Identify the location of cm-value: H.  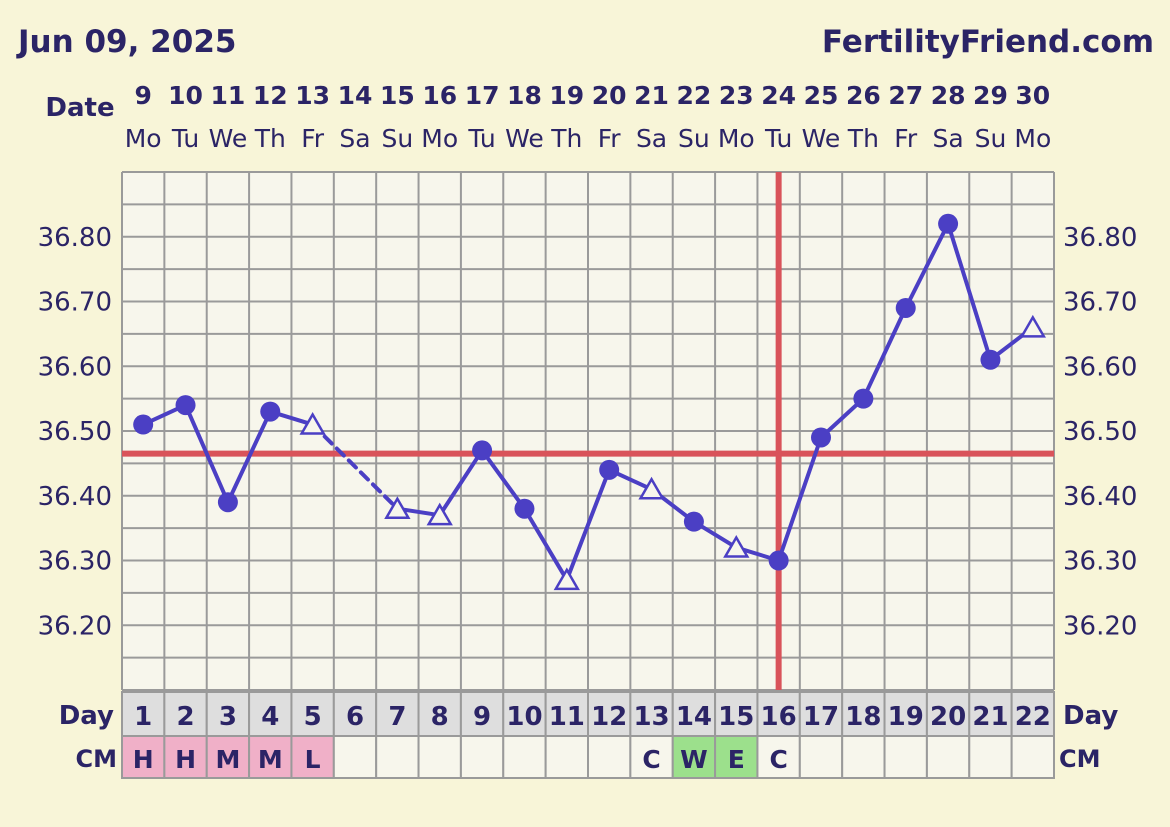
(143, 759).